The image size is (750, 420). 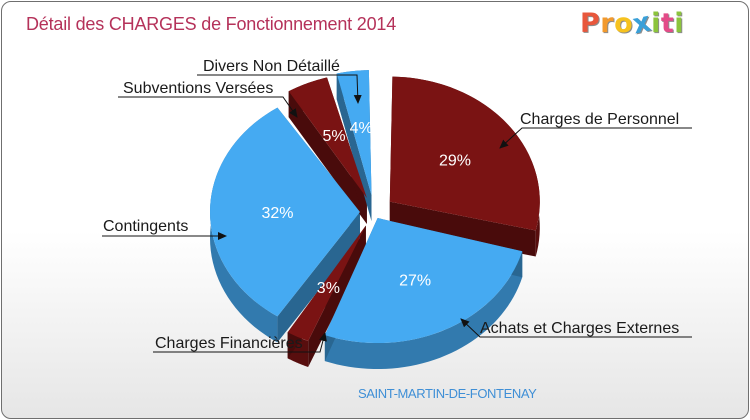 I want to click on slice-side, so click(x=423, y=310).